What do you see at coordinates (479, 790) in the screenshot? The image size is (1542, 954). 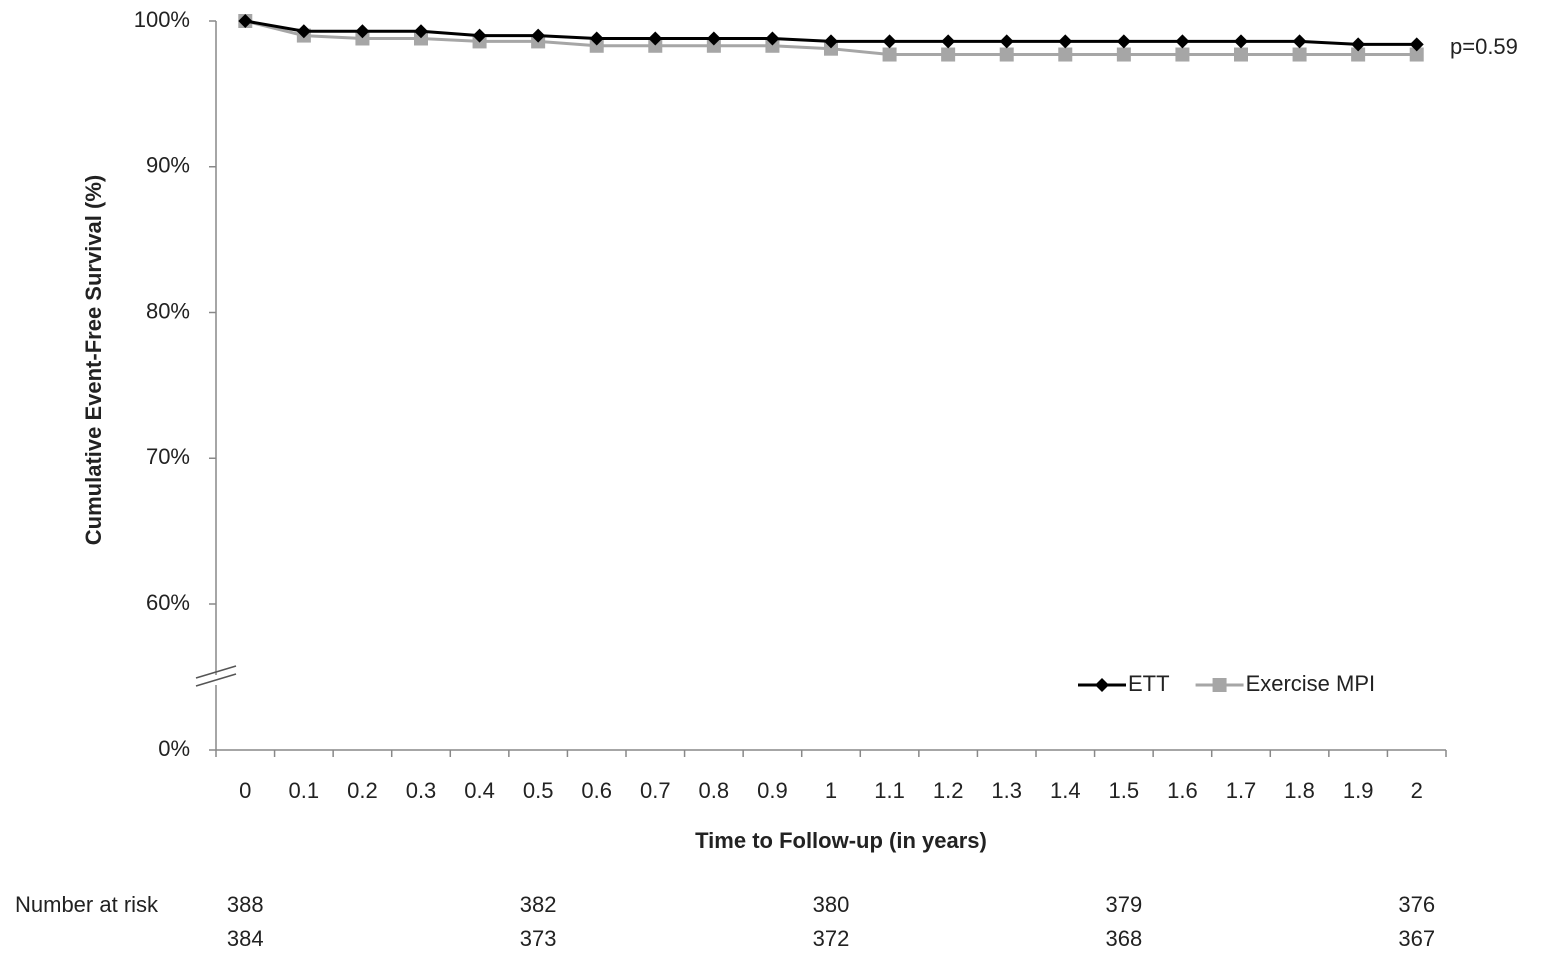 I see `x-tick-label: 0.4` at bounding box center [479, 790].